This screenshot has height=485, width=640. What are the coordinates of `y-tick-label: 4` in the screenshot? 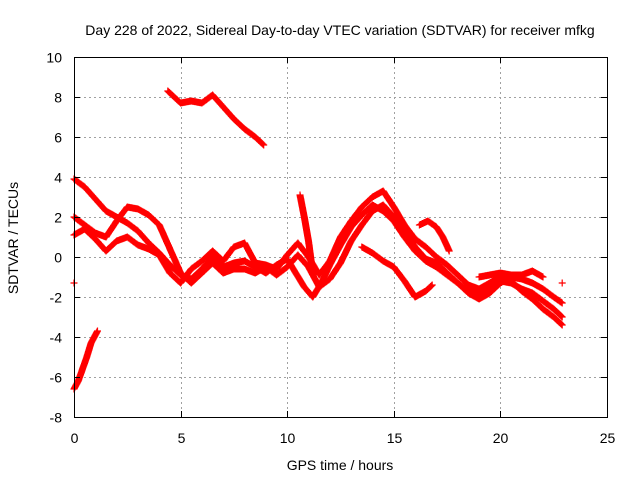 It's located at (58, 178).